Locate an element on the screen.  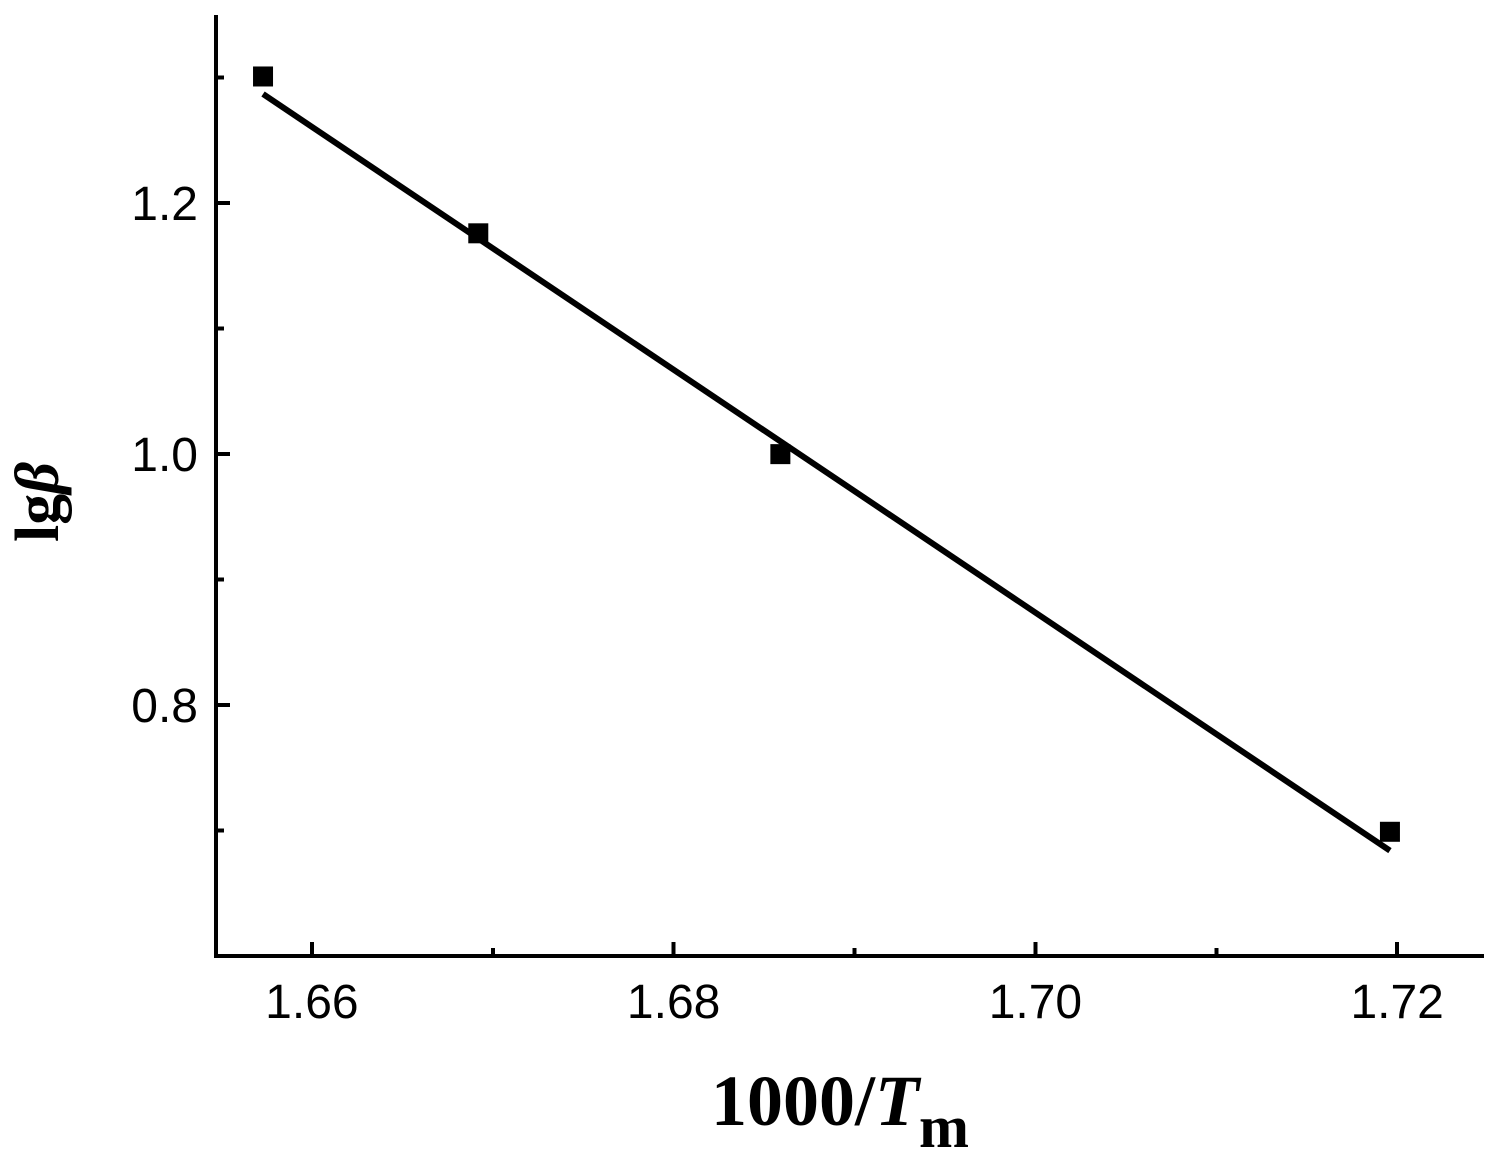
y-tick-label: 1.2 is located at coordinates (164, 204).